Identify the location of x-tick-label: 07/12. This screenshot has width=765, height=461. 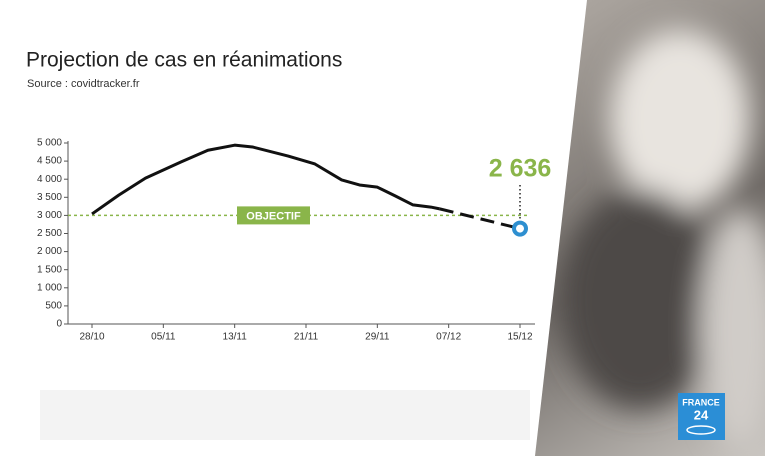
(448, 337).